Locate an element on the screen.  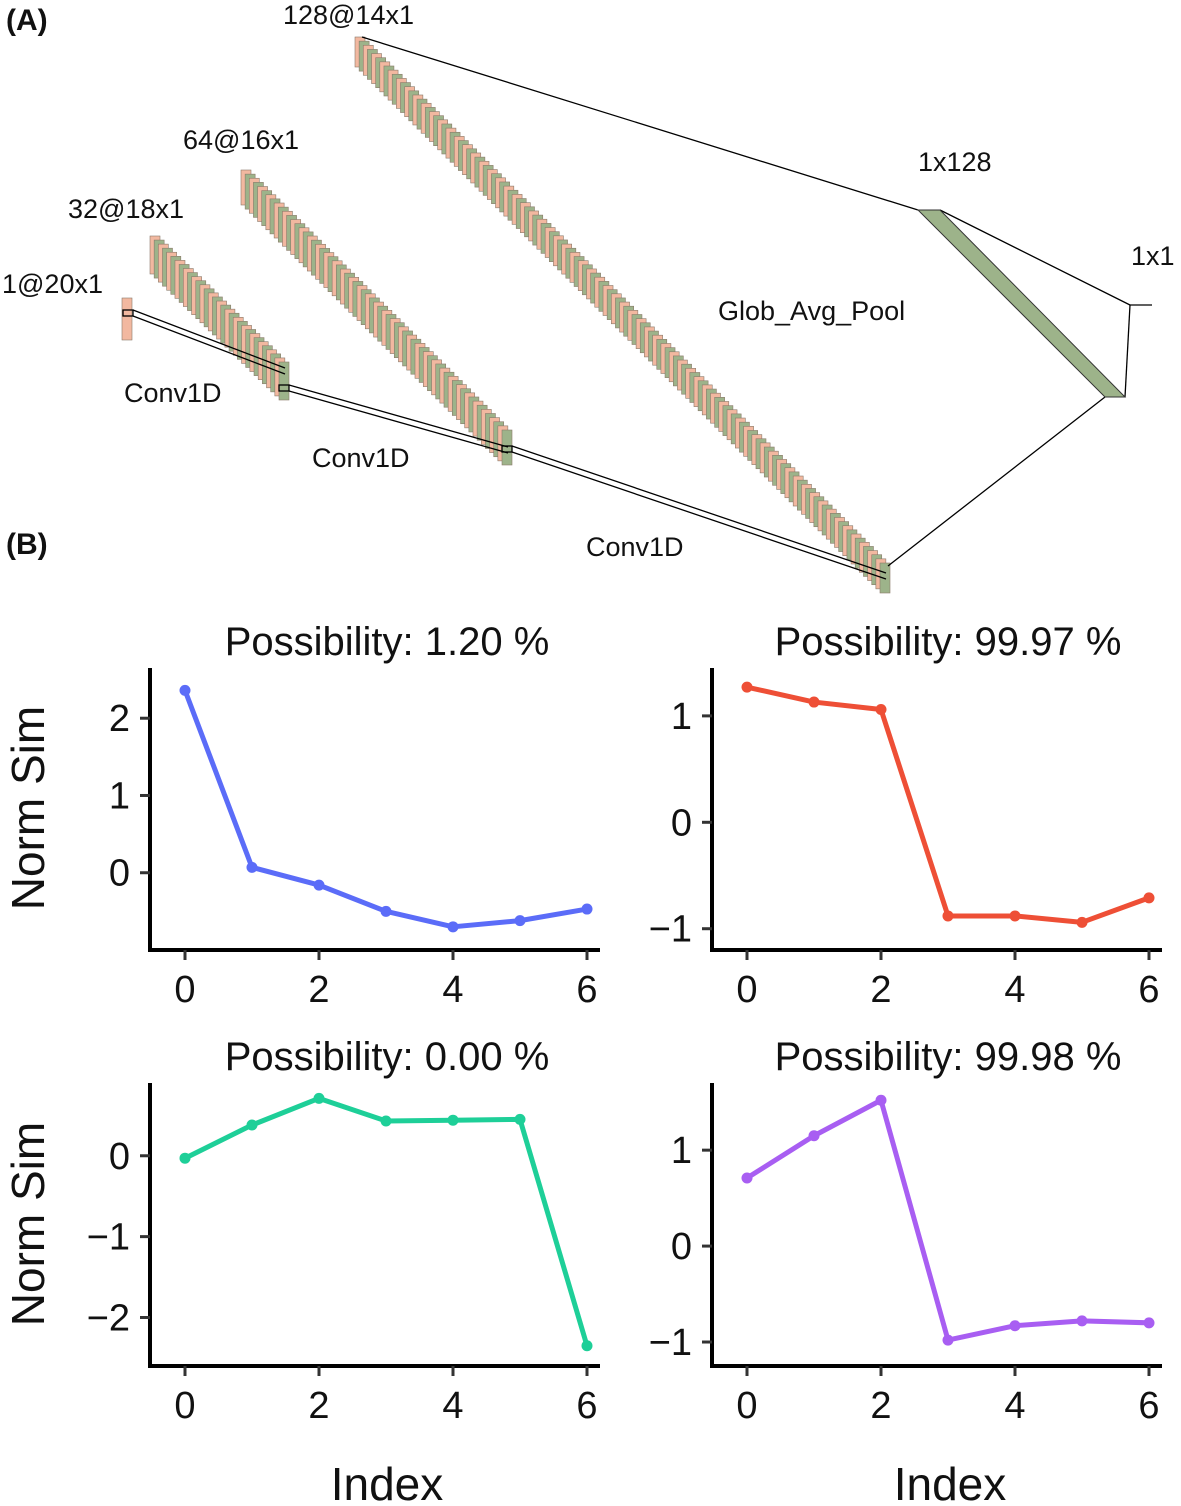
y-tick-label: −2 is located at coordinates (108, 1318).